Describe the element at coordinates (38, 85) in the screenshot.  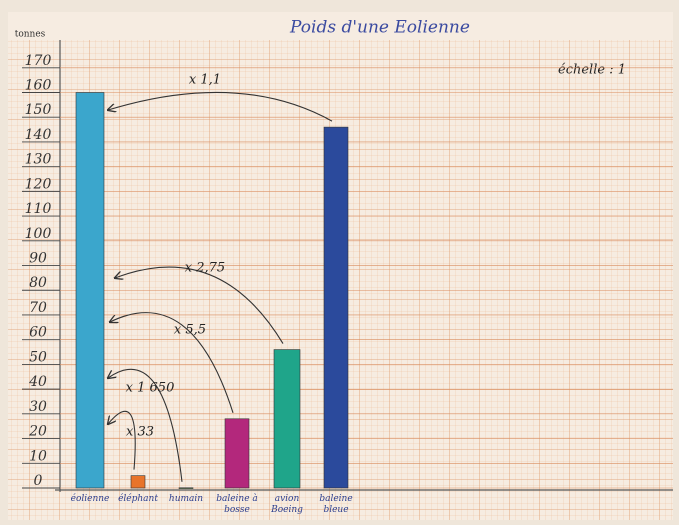
I see `y-tick-label: 160` at that location.